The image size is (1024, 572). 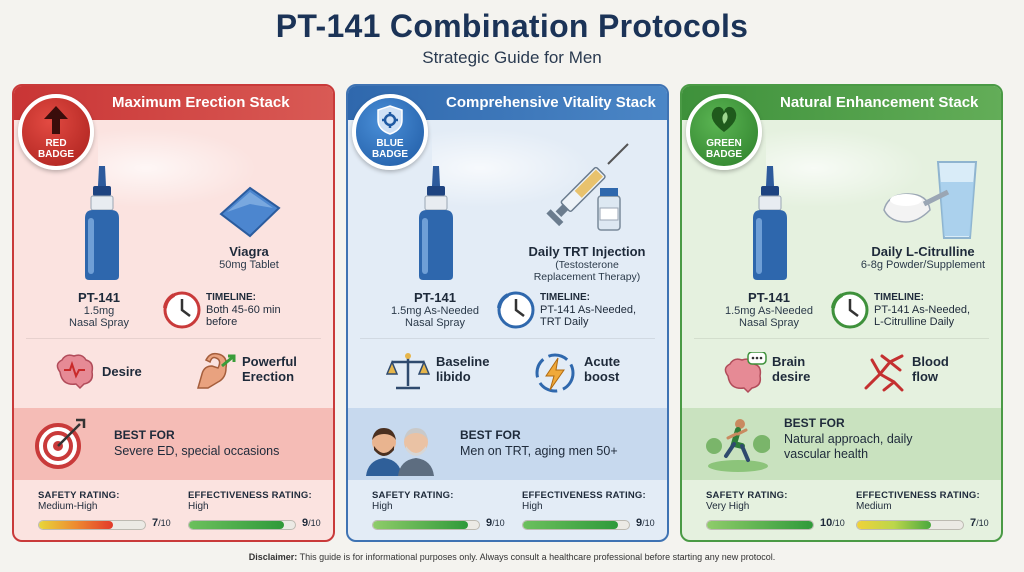 I want to click on green-badge: GREEN BADGE, so click(x=724, y=132).